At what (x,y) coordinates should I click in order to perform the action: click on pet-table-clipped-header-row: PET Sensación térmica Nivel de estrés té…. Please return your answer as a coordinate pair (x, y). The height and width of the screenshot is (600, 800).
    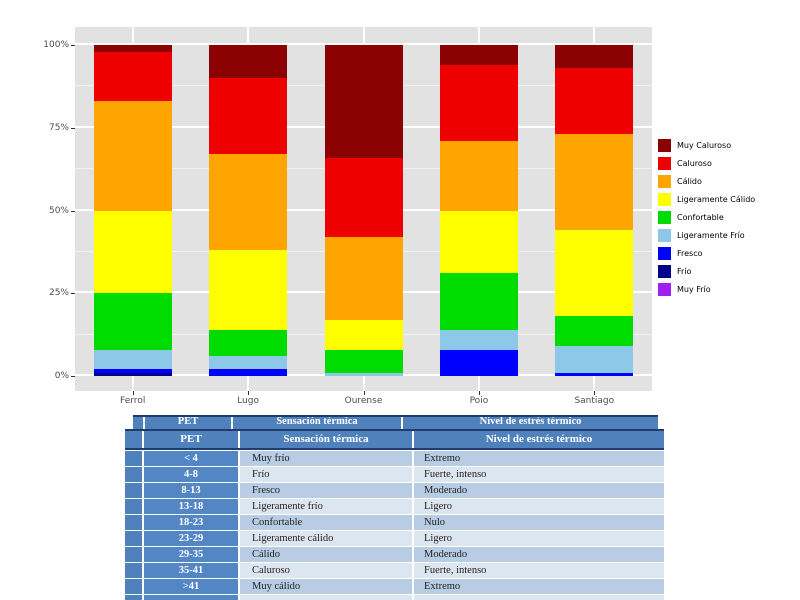
    Looking at the image, I should click on (395, 423).